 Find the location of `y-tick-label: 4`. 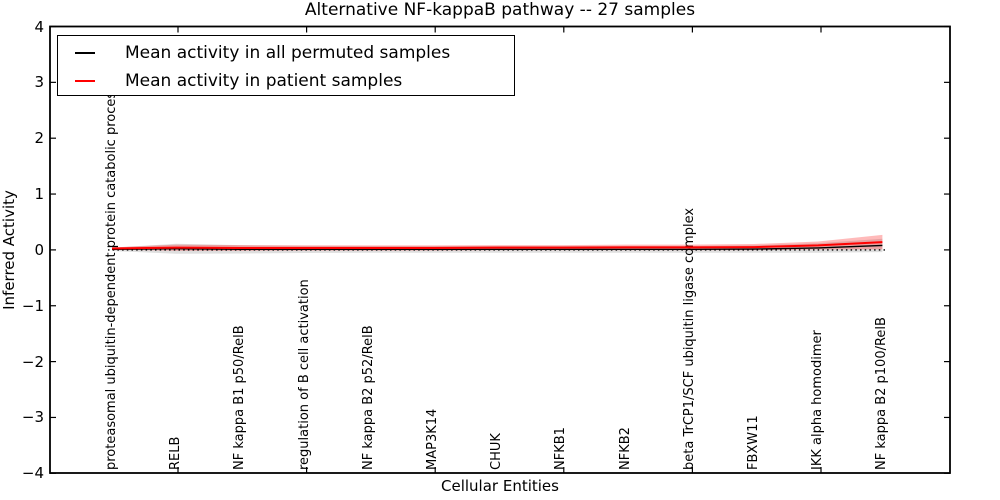

y-tick-label: 4 is located at coordinates (39, 26).